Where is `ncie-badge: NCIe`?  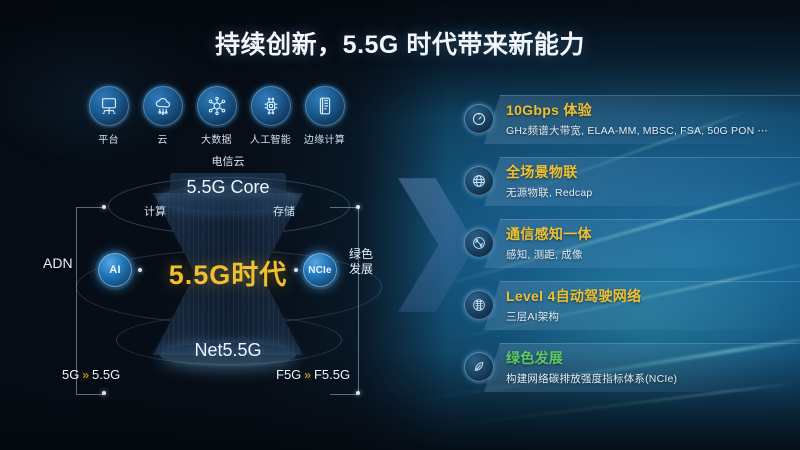
ncie-badge: NCIe is located at coordinates (320, 270).